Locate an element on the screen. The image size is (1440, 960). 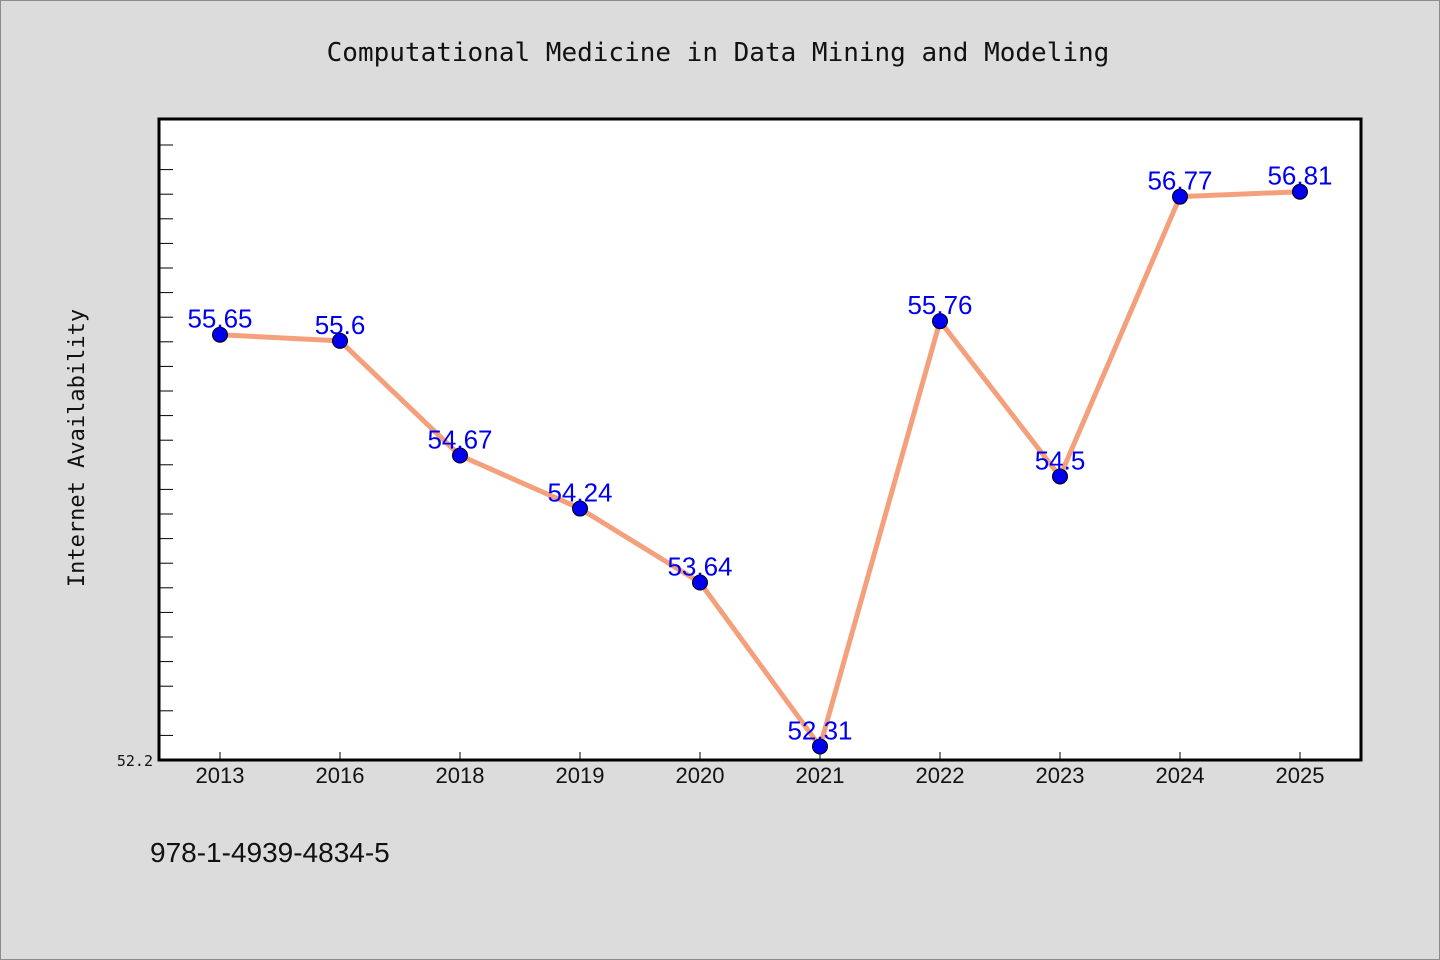
x-tick-label: 2016 is located at coordinates (340, 775).